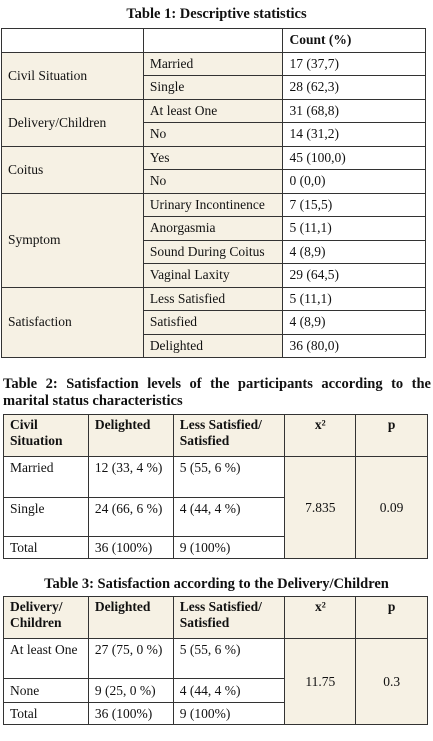 This screenshot has width=433, height=741. What do you see at coordinates (229, 658) in the screenshot?
I see `table3-cell-less: 5 (55, 6 %)` at bounding box center [229, 658].